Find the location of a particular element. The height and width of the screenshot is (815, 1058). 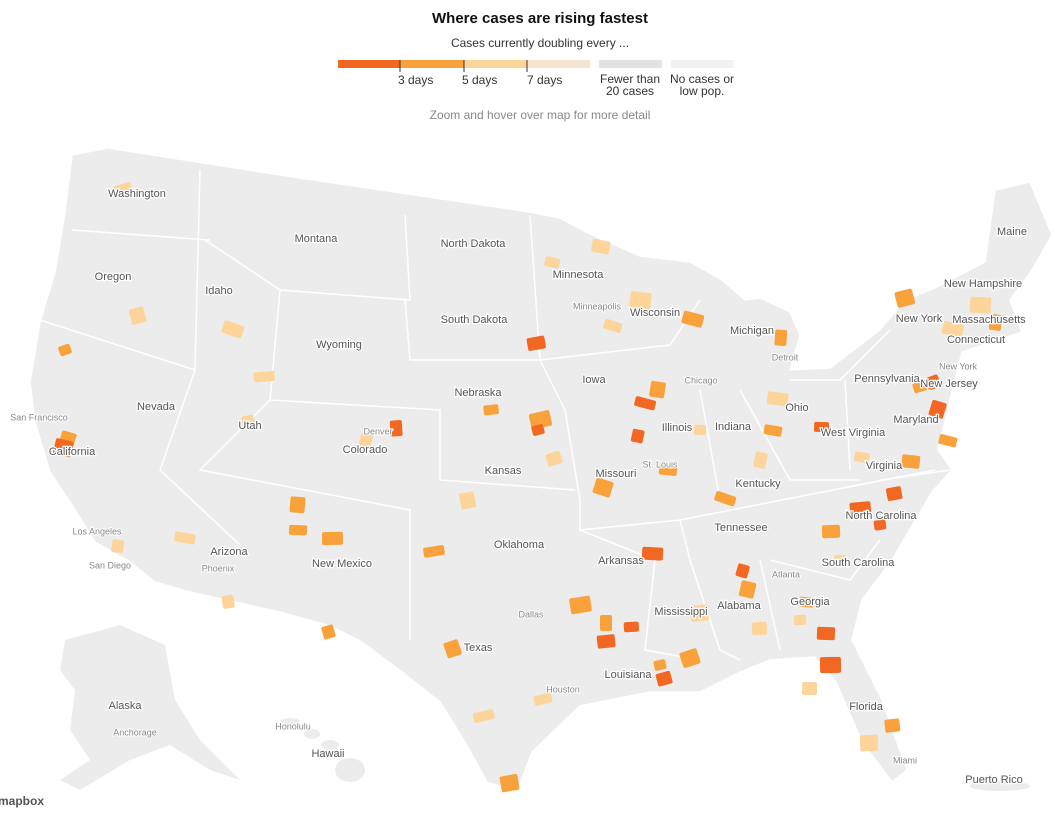

city-label: Honolulu is located at coordinates (293, 726).